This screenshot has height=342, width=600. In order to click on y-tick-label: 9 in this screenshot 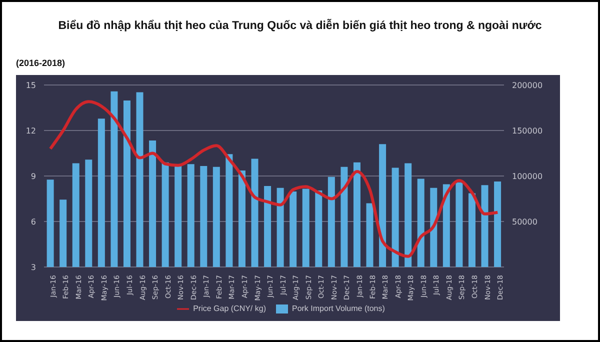, I will do `click(33, 176)`.